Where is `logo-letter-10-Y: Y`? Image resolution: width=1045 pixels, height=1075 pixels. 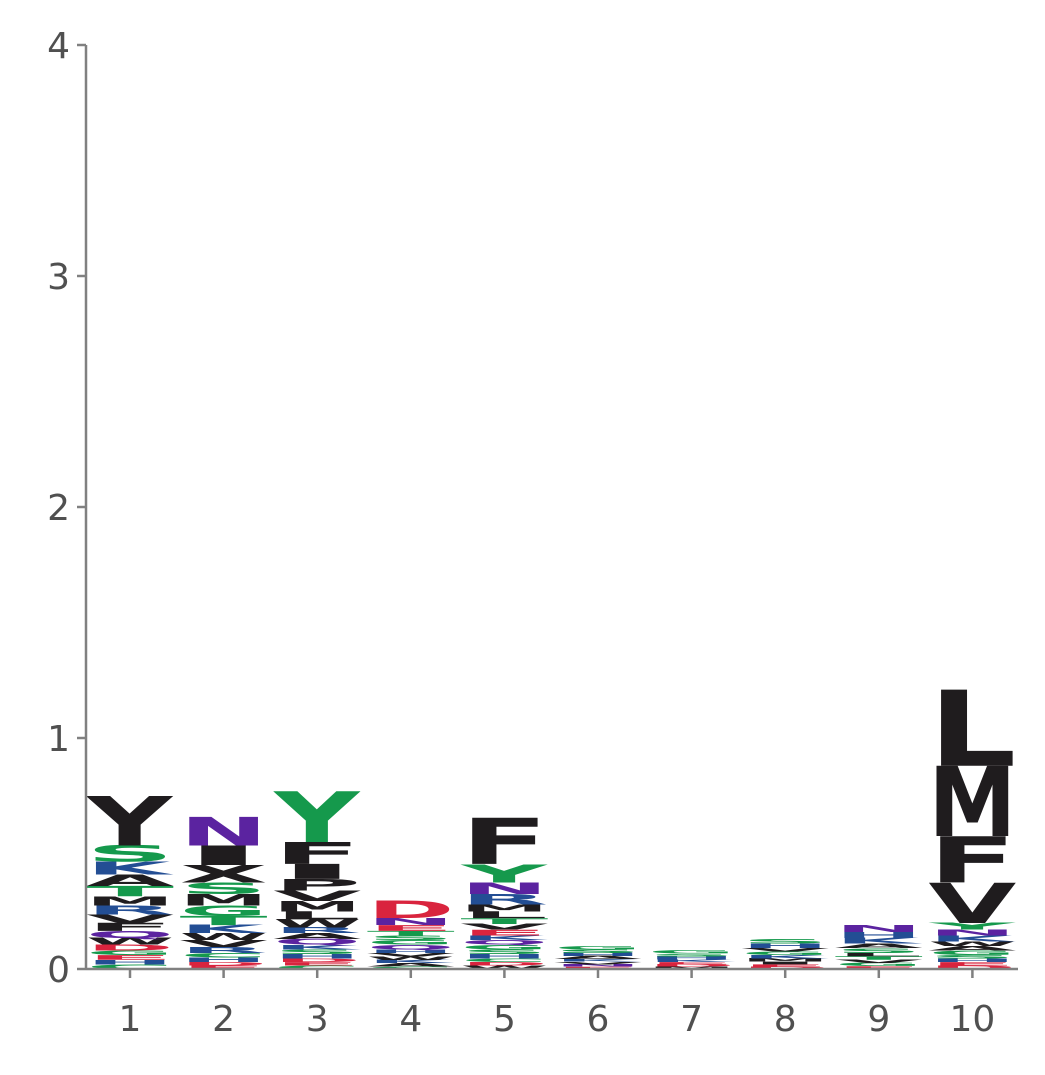 logo-letter-10-Y: Y is located at coordinates (972, 926).